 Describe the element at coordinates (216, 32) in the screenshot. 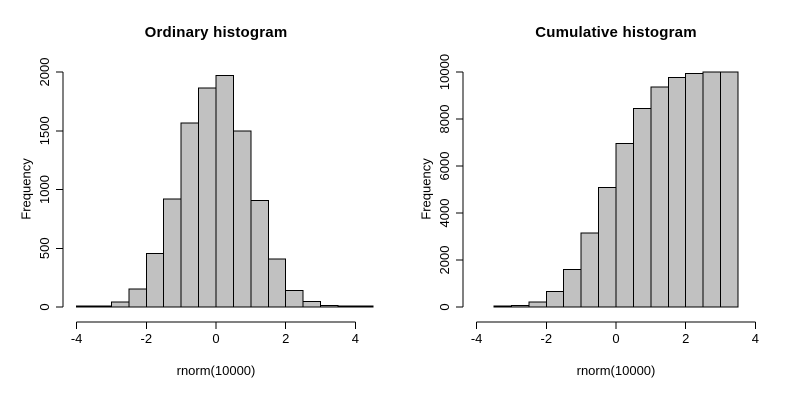

I see `panel-title: Ordinary histogram` at that location.